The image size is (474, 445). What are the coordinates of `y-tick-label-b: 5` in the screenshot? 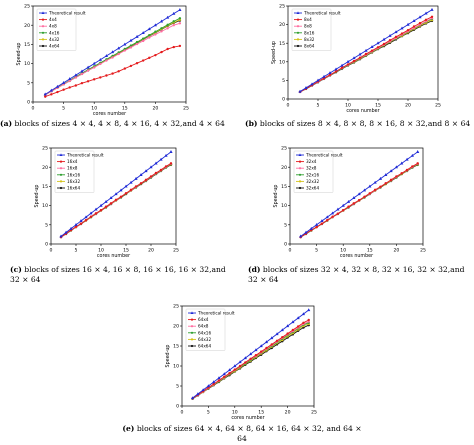 It's located at (283, 81).